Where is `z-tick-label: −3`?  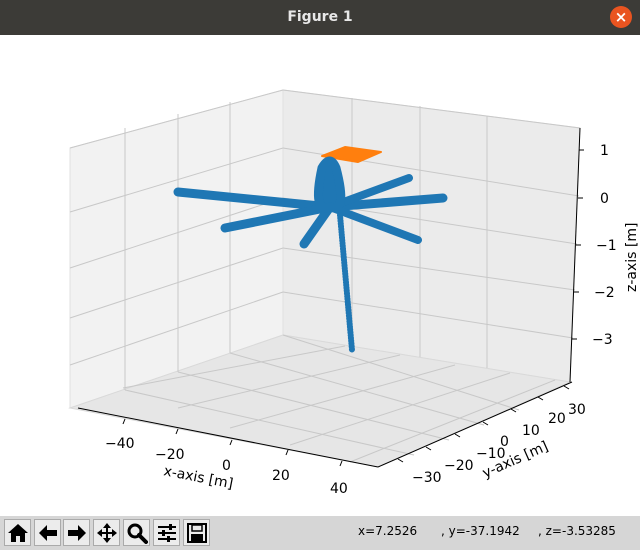
z-tick-label: −3 is located at coordinates (602, 340).